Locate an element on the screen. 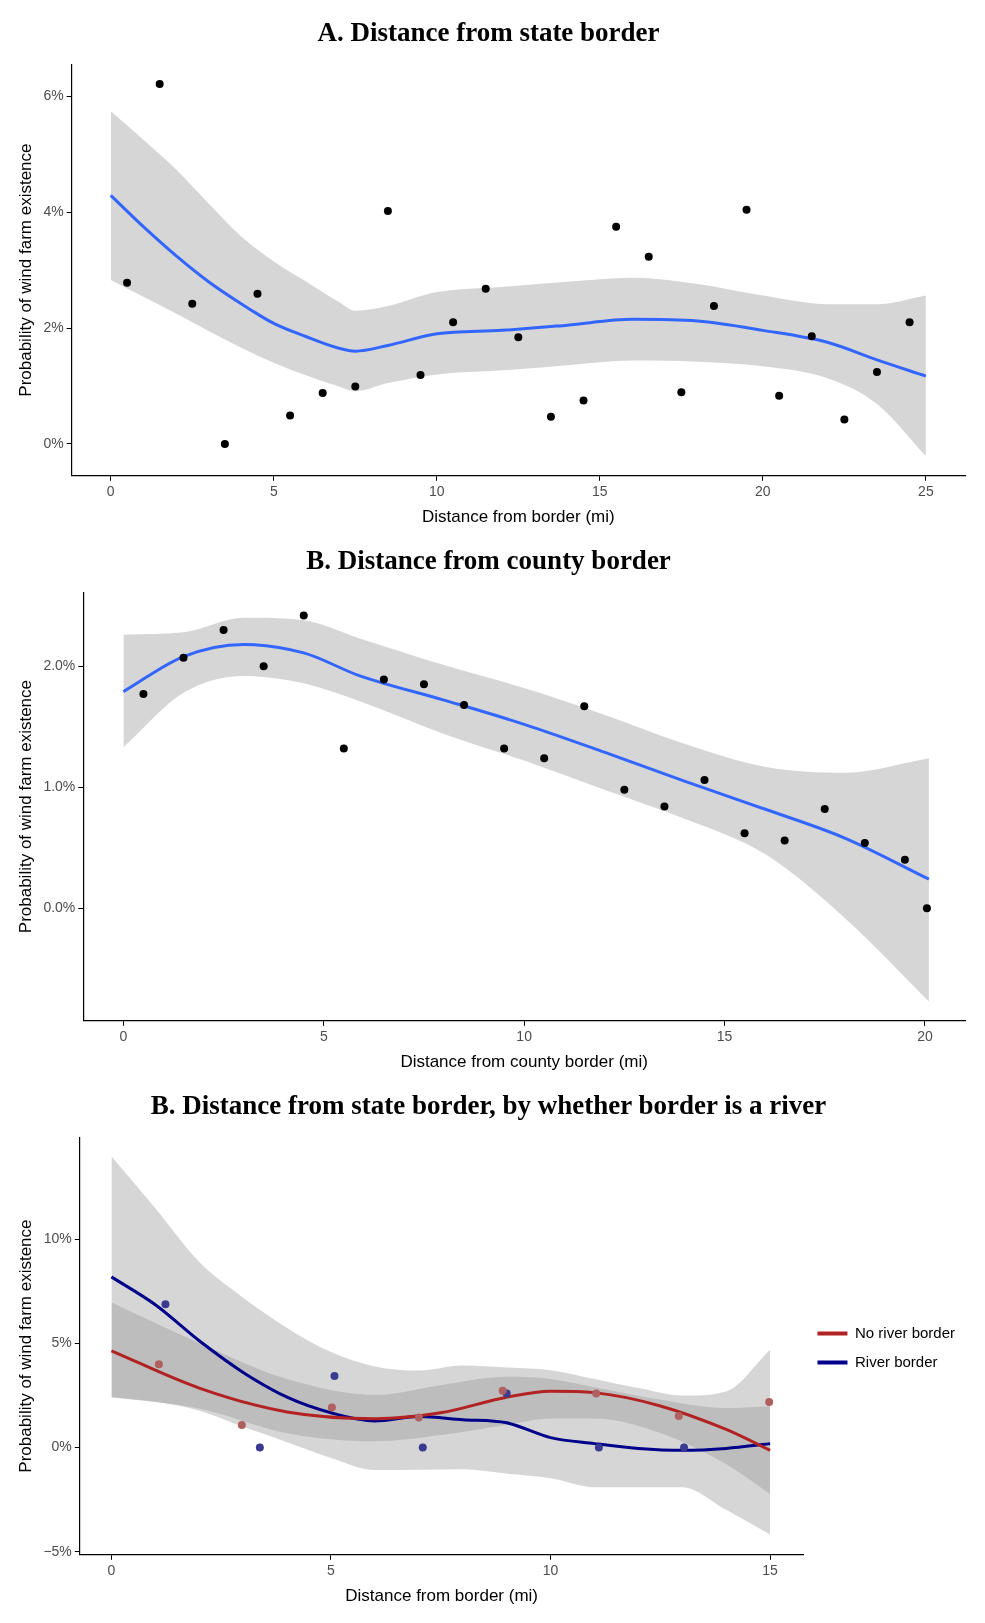  y-tick-label: 1.0% is located at coordinates (59, 786).